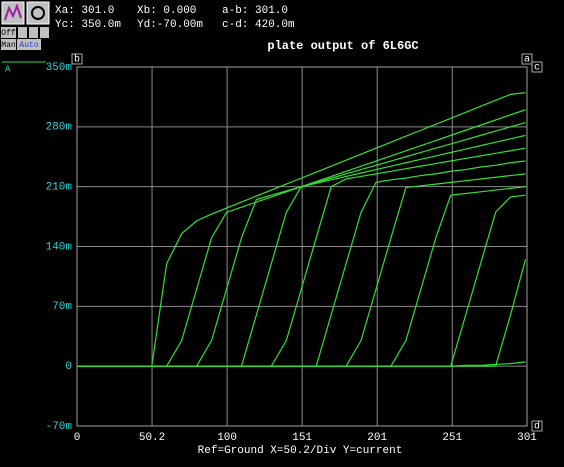 This screenshot has height=467, width=564. Describe the element at coordinates (166, 11) in the screenshot. I see `readout: Xb: 0.000` at that location.